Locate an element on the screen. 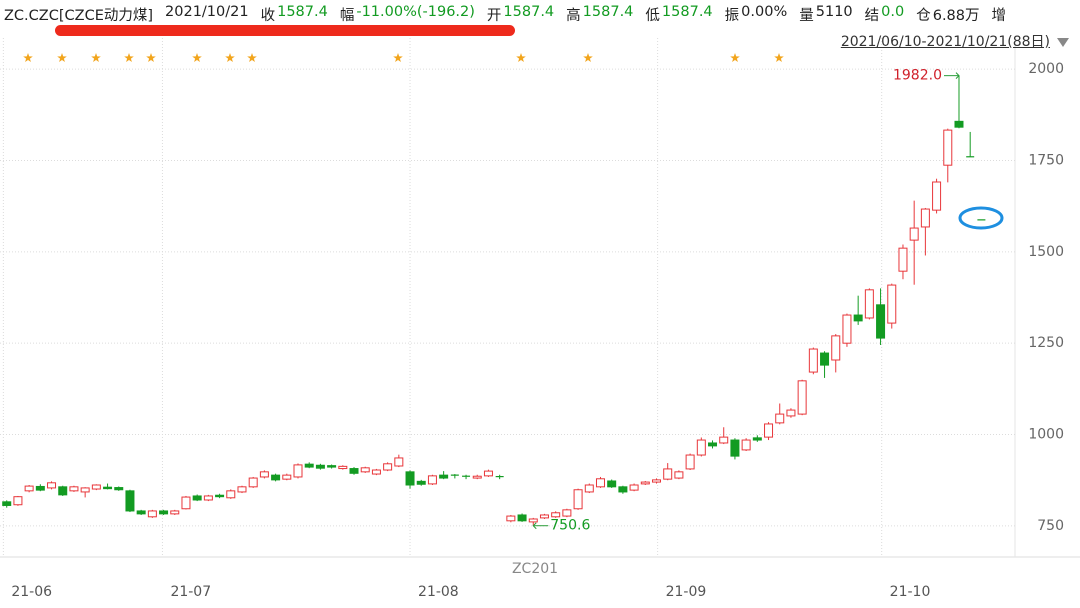 The width and height of the screenshot is (1080, 608). field-value: 5110 is located at coordinates (834, 12).